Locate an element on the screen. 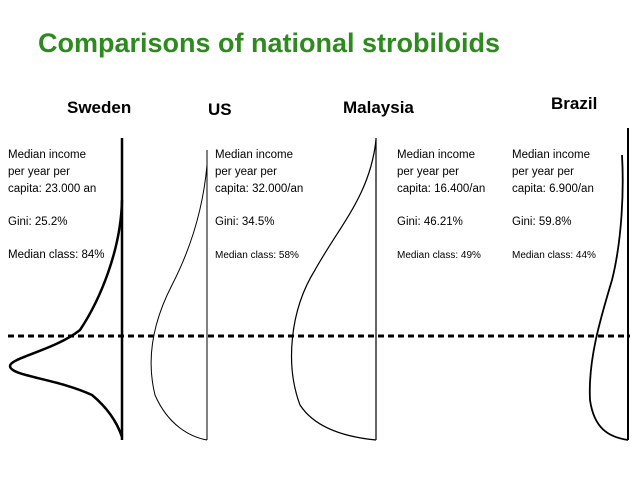 The image size is (638, 479). gini-value: Gini: 25.2% is located at coordinates (38, 222).